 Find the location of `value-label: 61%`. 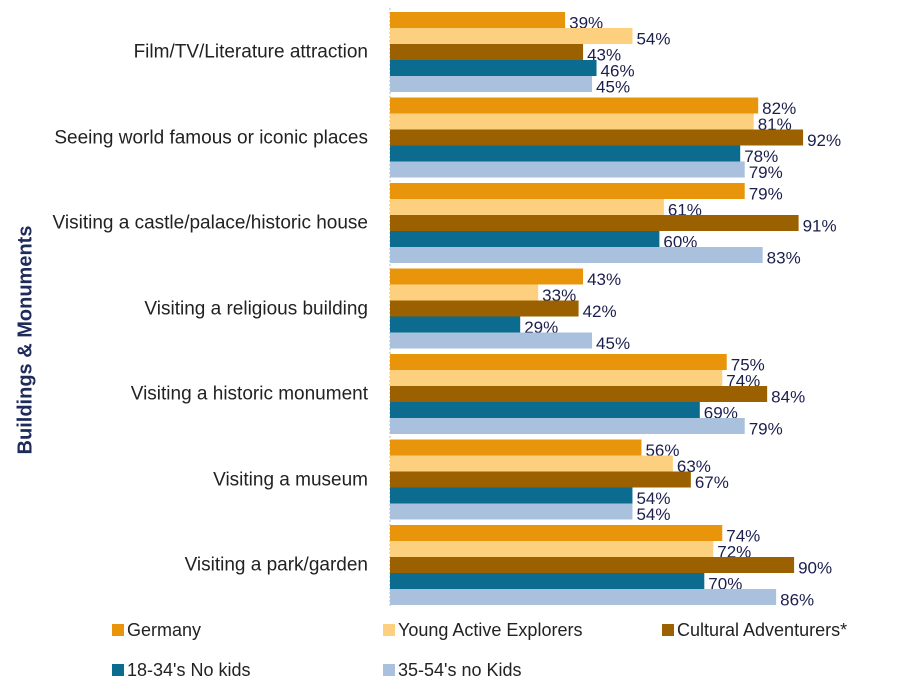

value-label: 61% is located at coordinates (685, 209).